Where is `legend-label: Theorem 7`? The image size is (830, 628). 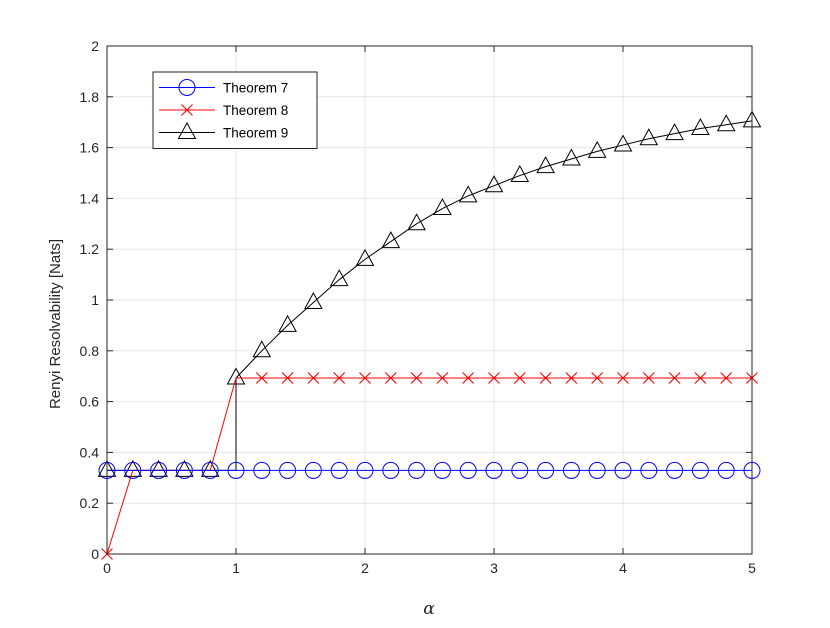 legend-label: Theorem 7 is located at coordinates (255, 88).